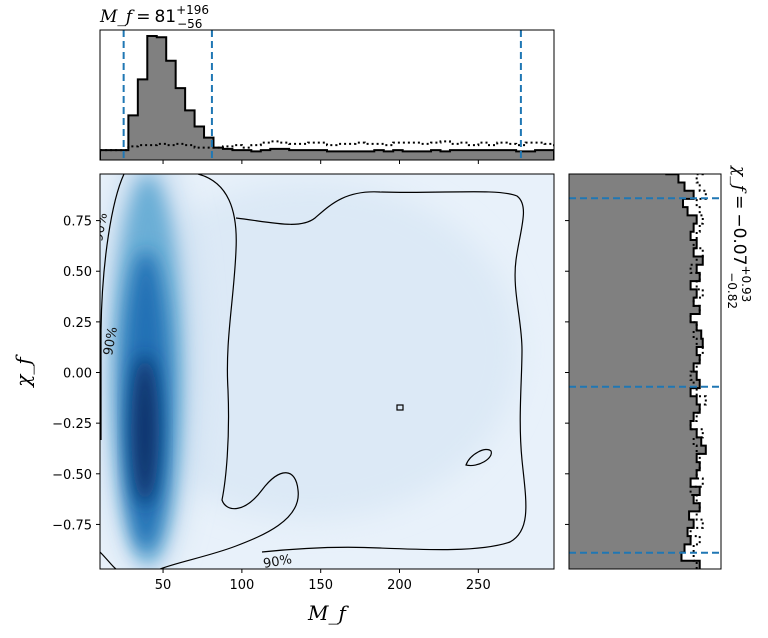 Image resolution: width=768 pixels, height=638 pixels. What do you see at coordinates (72, 475) in the screenshot?
I see `y-tick-label-1: −0.50` at bounding box center [72, 475].